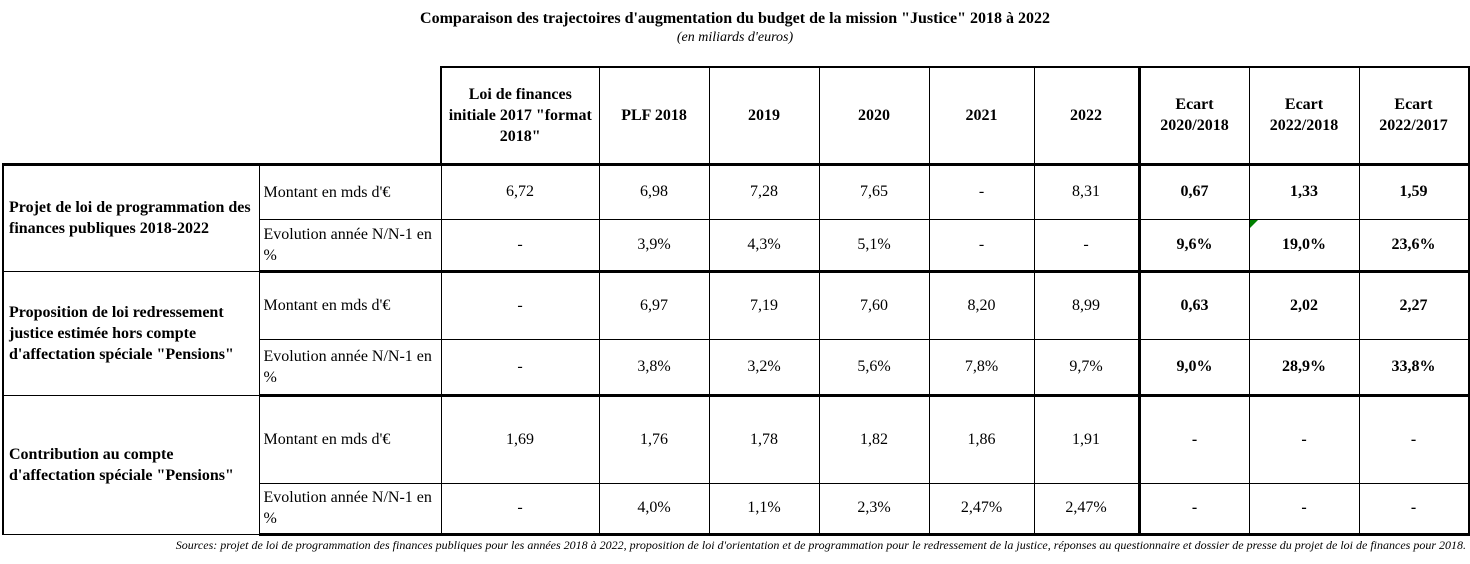 Image resolution: width=1470 pixels, height=564 pixels. Describe the element at coordinates (654, 245) in the screenshot. I see `value-cell: 3,9%` at that location.